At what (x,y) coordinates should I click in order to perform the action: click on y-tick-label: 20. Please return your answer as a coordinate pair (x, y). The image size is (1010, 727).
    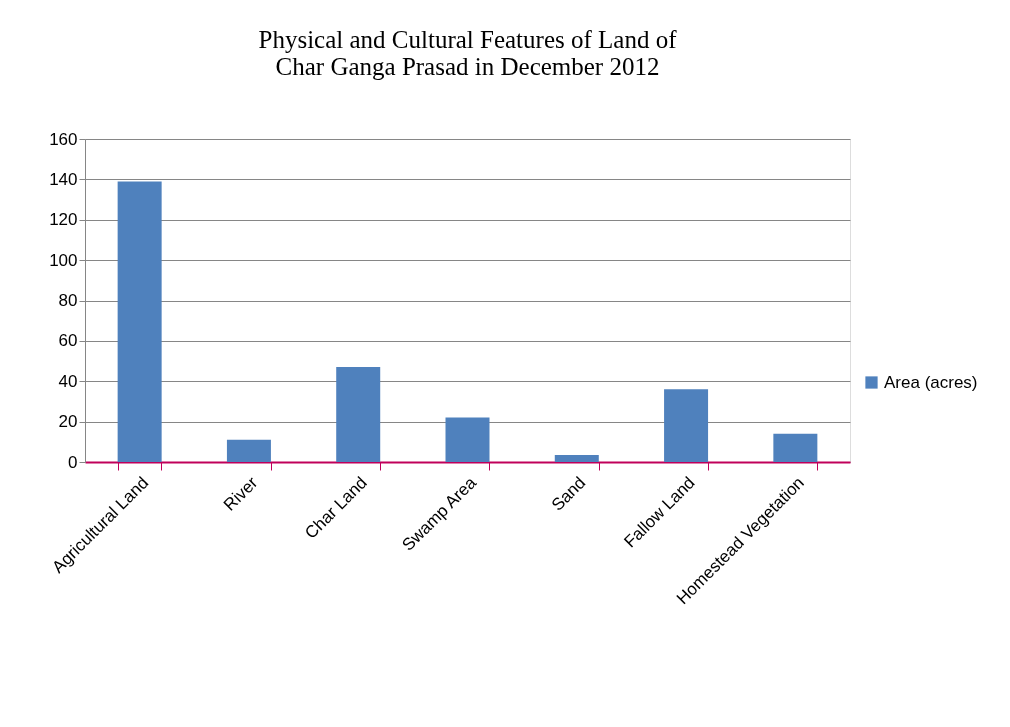
    Looking at the image, I should click on (68, 422).